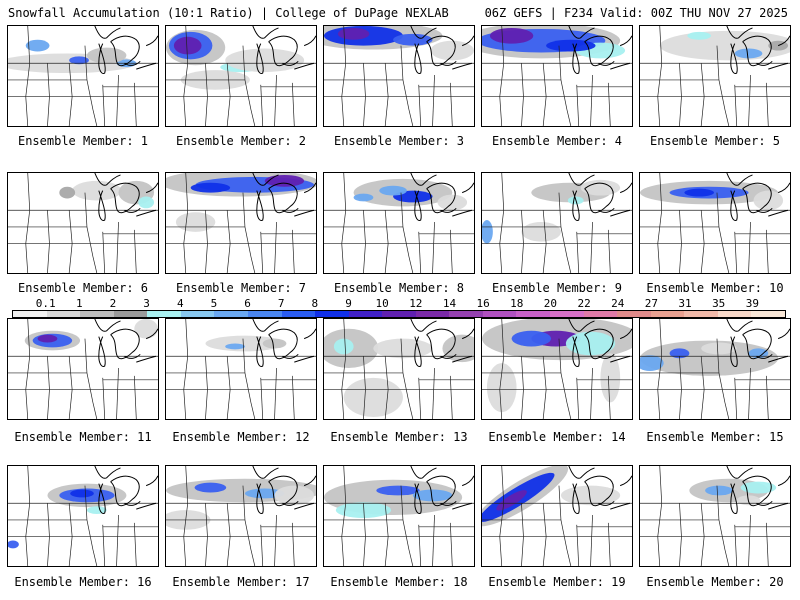  I want to click on colorbar-tick-label: 12, so click(416, 303).